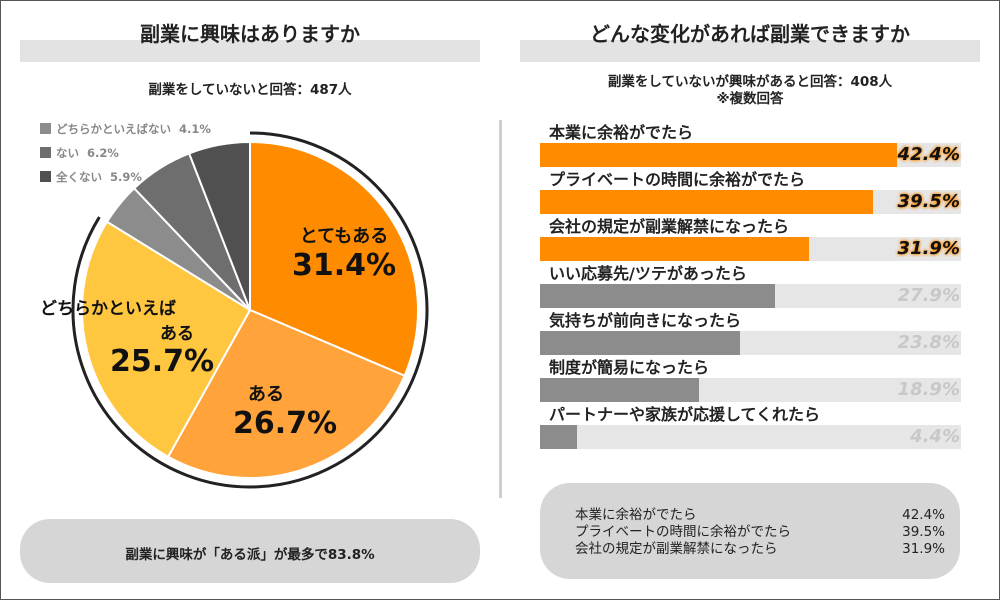 The height and width of the screenshot is (600, 1000). I want to click on right-title-bar, so click(750, 51).